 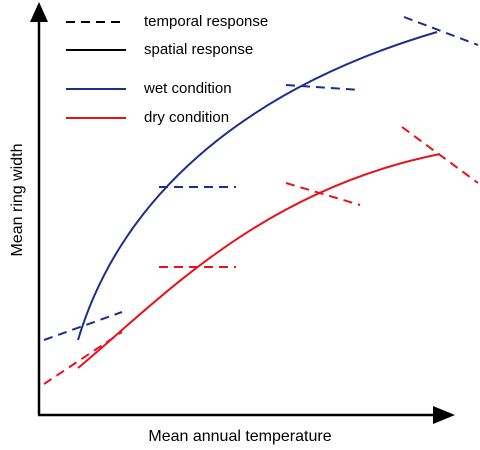 I want to click on legend, so click(x=96, y=70).